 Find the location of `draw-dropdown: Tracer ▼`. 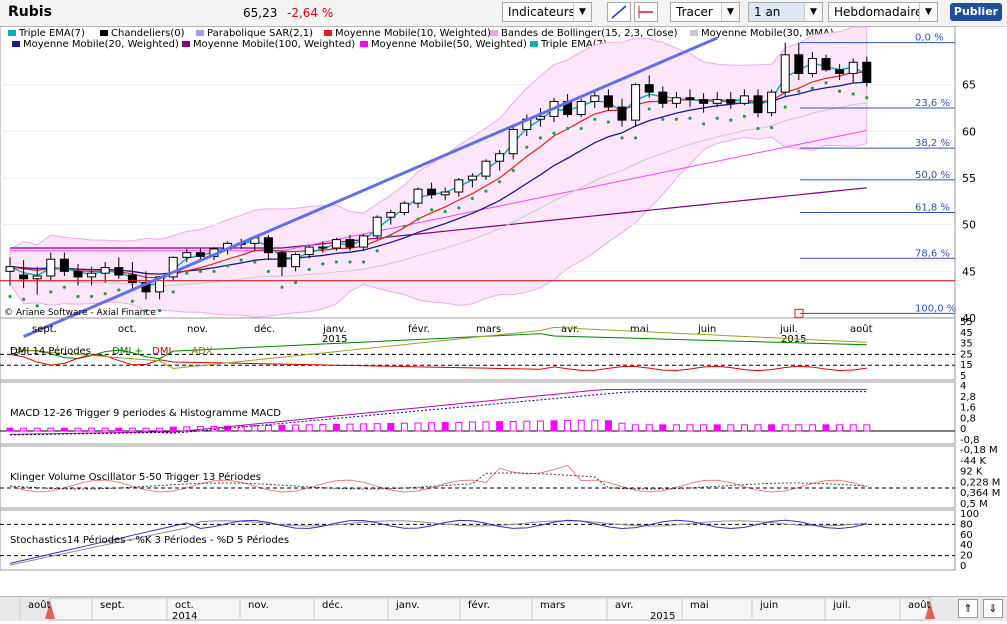

draw-dropdown: Tracer ▼ is located at coordinates (705, 12).